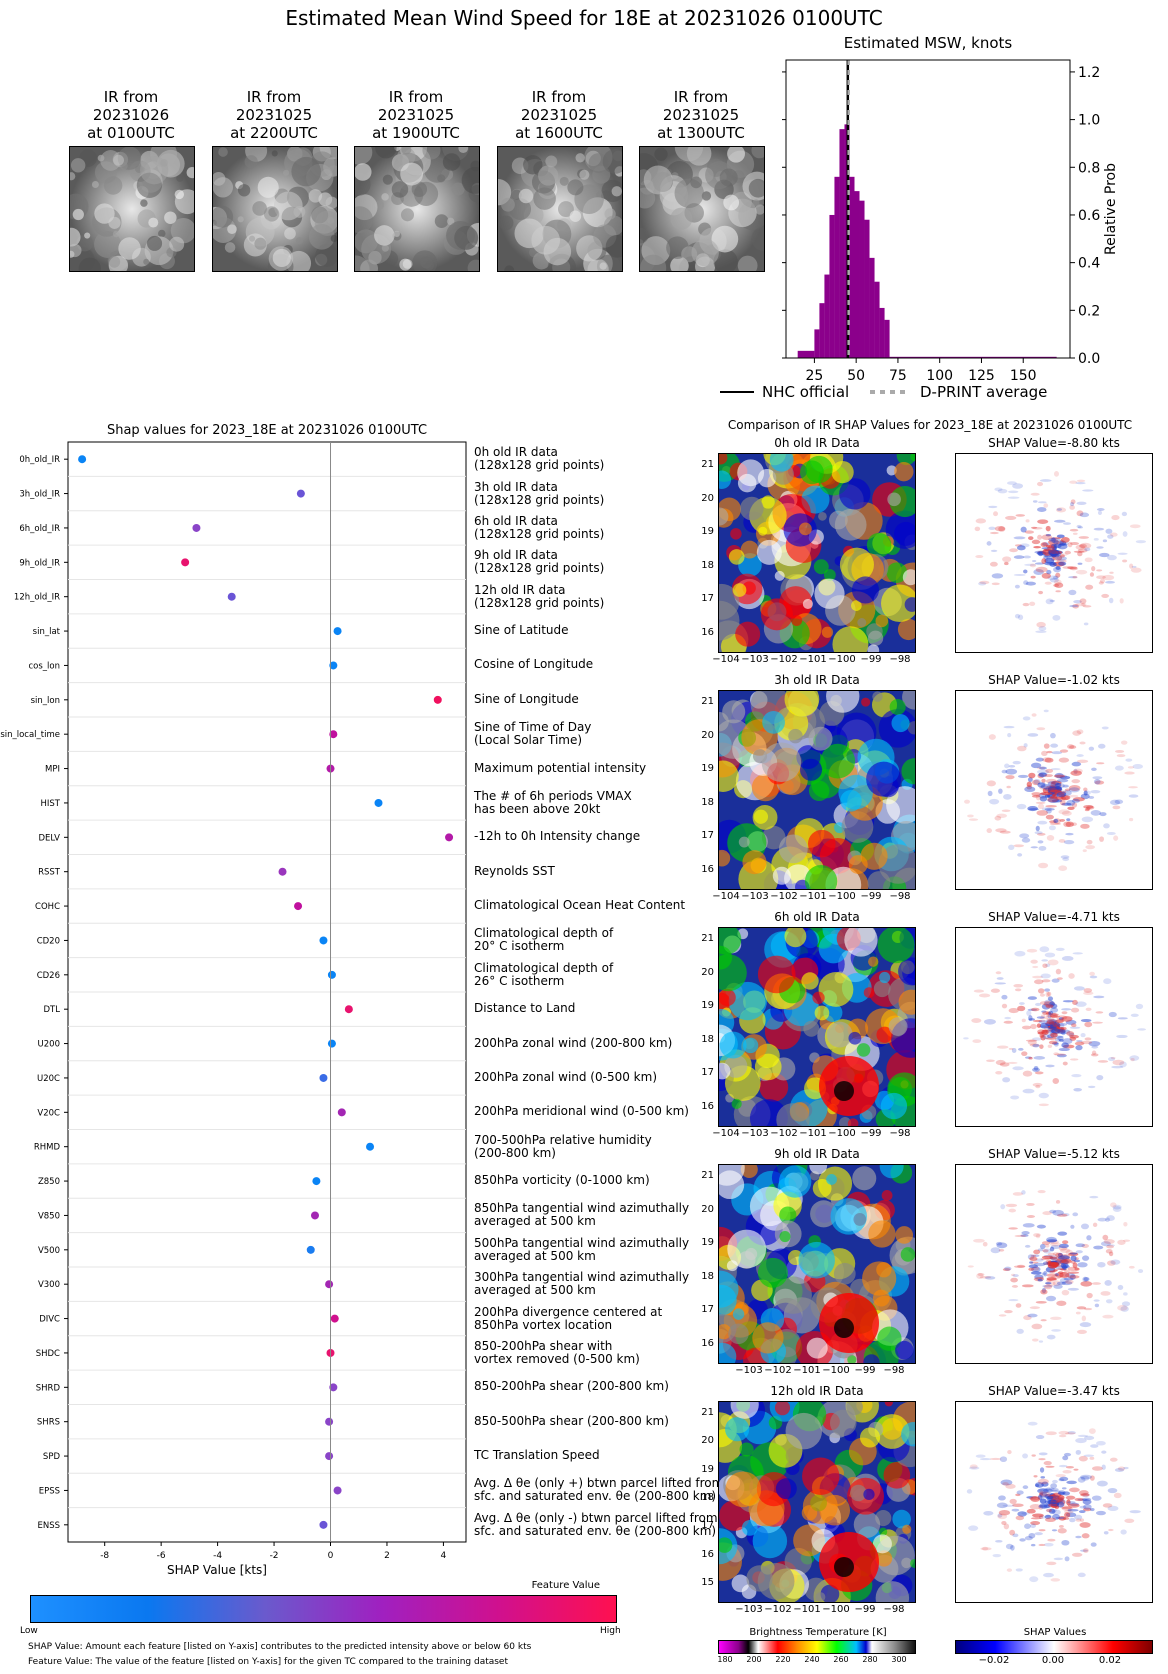 This screenshot has height=1674, width=1168. What do you see at coordinates (131, 115) in the screenshot?
I see `ir-thumbnail-label: IR from 20231026 at 0100UTC` at bounding box center [131, 115].